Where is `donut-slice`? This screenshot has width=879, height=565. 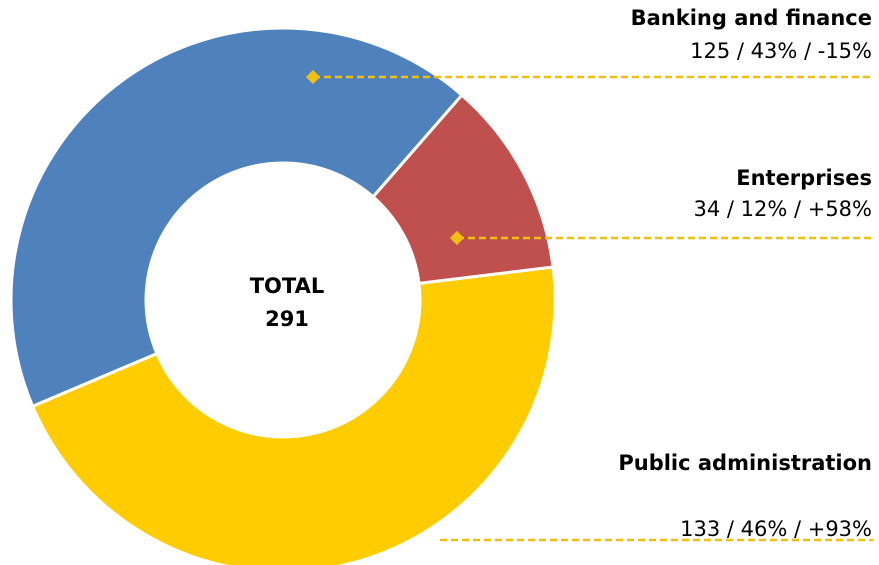
donut-slice is located at coordinates (462, 189).